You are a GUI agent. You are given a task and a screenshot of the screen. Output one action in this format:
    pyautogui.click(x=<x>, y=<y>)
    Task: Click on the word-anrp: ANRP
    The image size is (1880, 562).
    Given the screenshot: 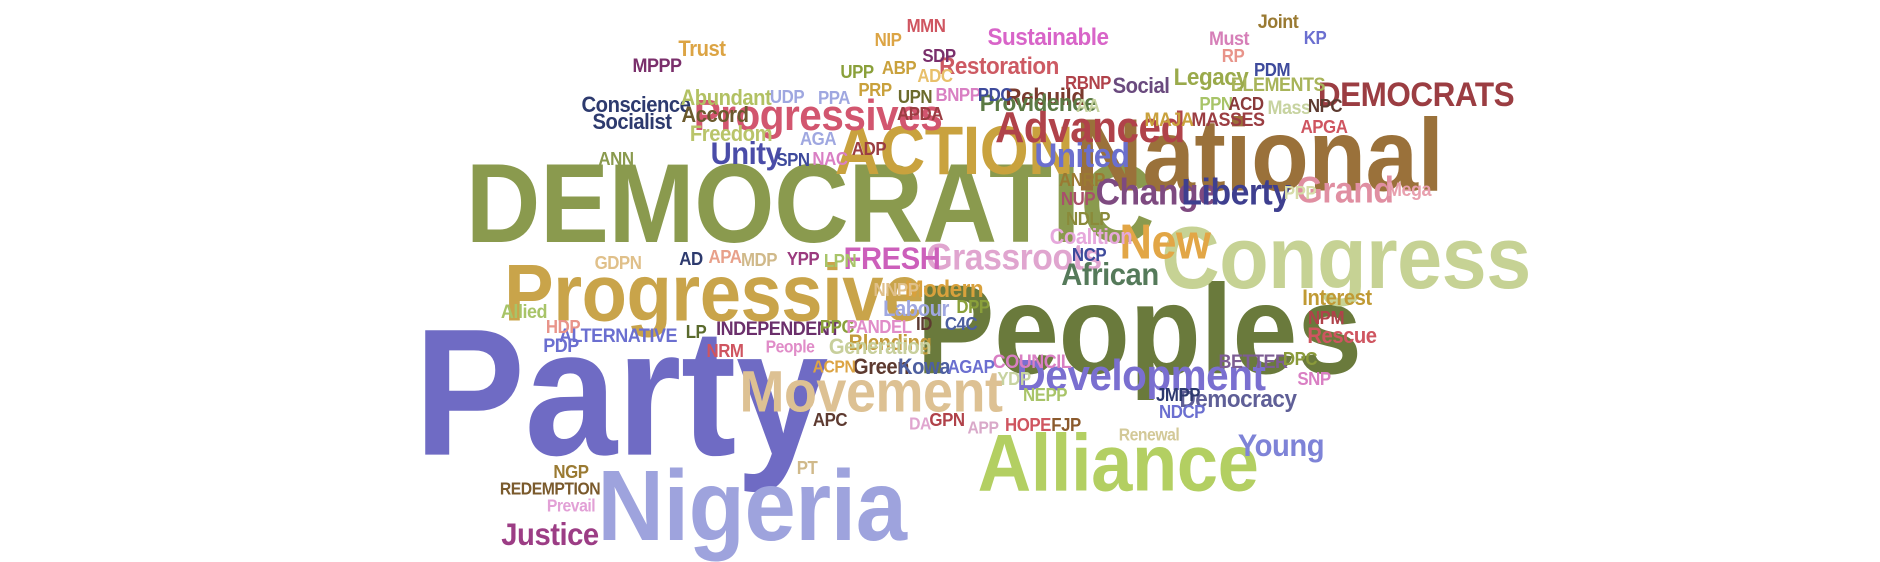 What is the action you would take?
    pyautogui.click(x=1081, y=179)
    